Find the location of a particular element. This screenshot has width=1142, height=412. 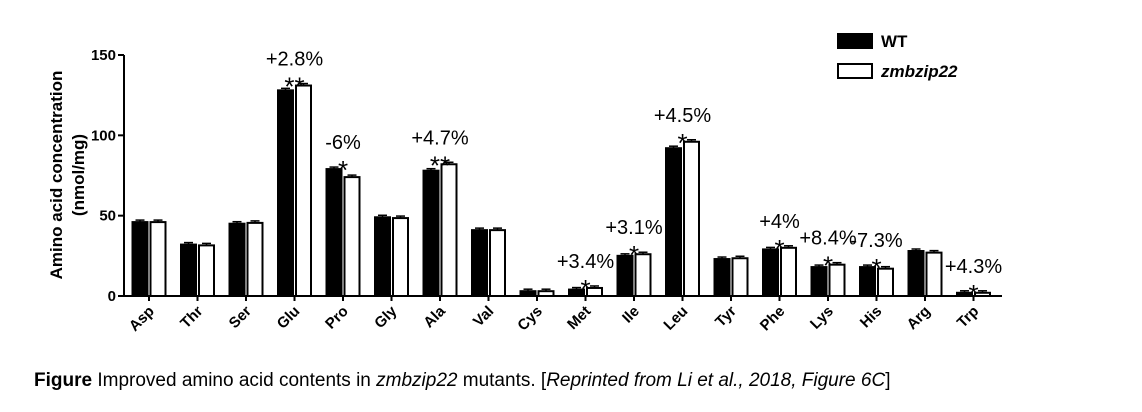

y-tick-labels: 0 50 100 150 is located at coordinates (103, 176).